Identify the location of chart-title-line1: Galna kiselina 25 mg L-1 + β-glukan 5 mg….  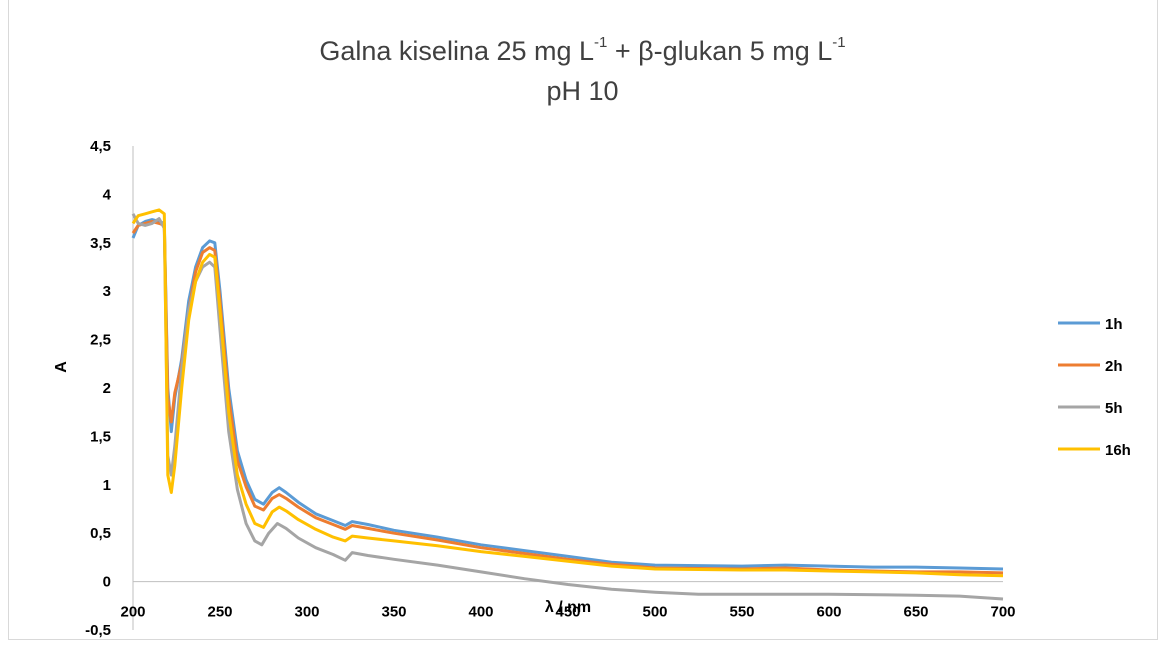
(582, 50).